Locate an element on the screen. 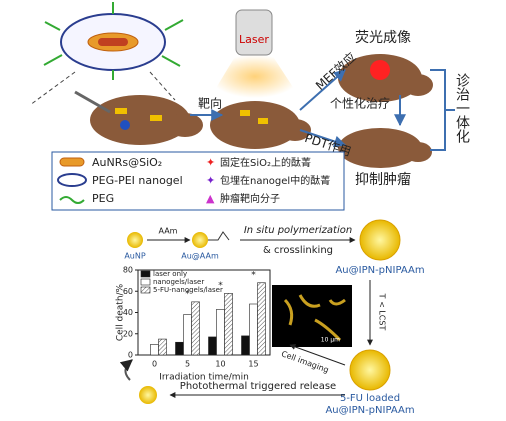  y-axis-label: Cell death/% is located at coordinates (121, 312).